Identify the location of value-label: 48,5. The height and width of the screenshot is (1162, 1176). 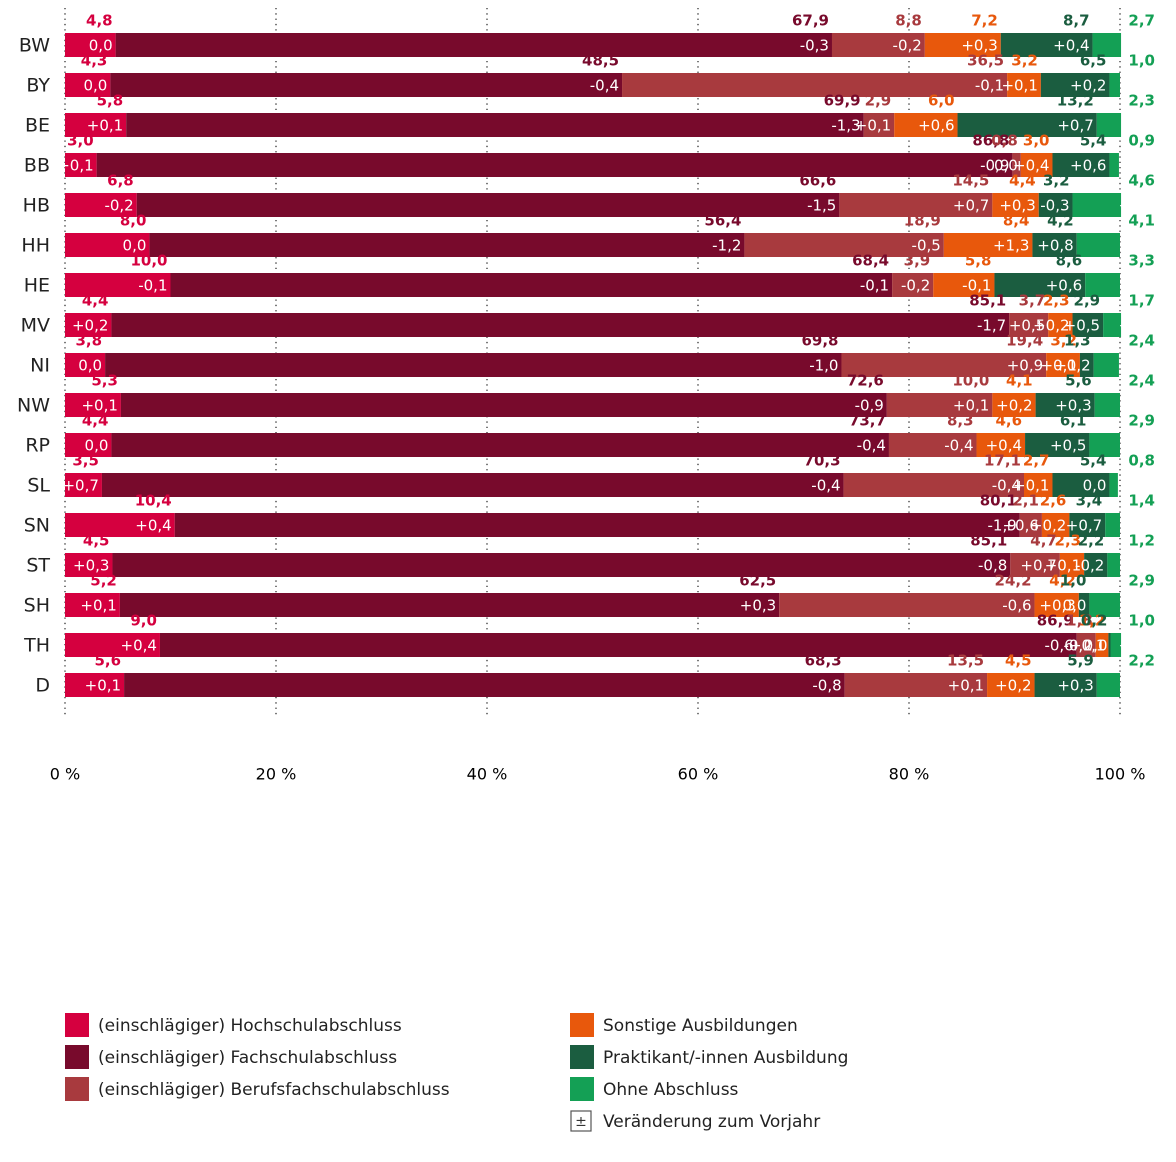
(600, 61).